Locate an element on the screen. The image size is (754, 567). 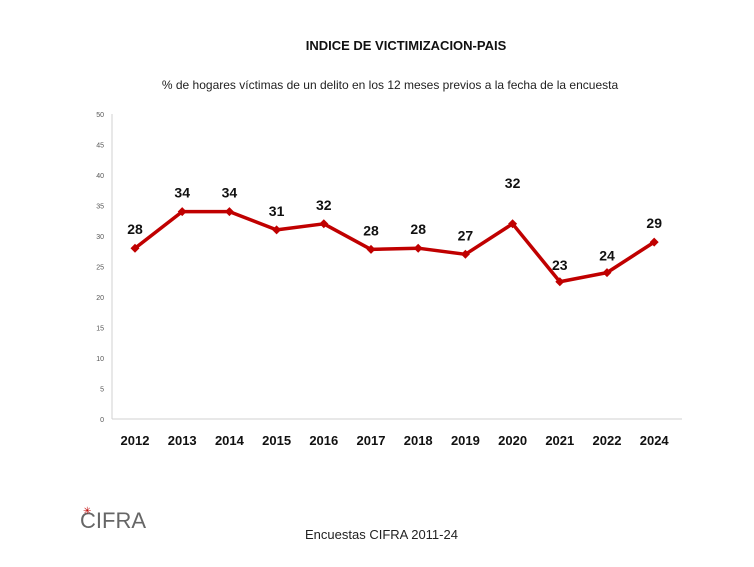
x-tick-label: 2016 is located at coordinates (323, 440).